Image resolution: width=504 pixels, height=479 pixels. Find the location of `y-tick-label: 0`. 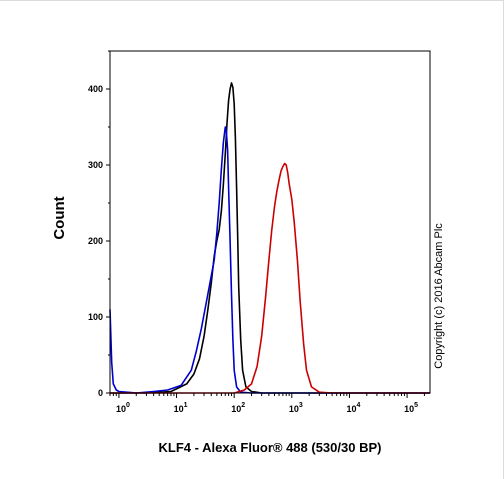

y-tick-label: 0 is located at coordinates (100, 393).